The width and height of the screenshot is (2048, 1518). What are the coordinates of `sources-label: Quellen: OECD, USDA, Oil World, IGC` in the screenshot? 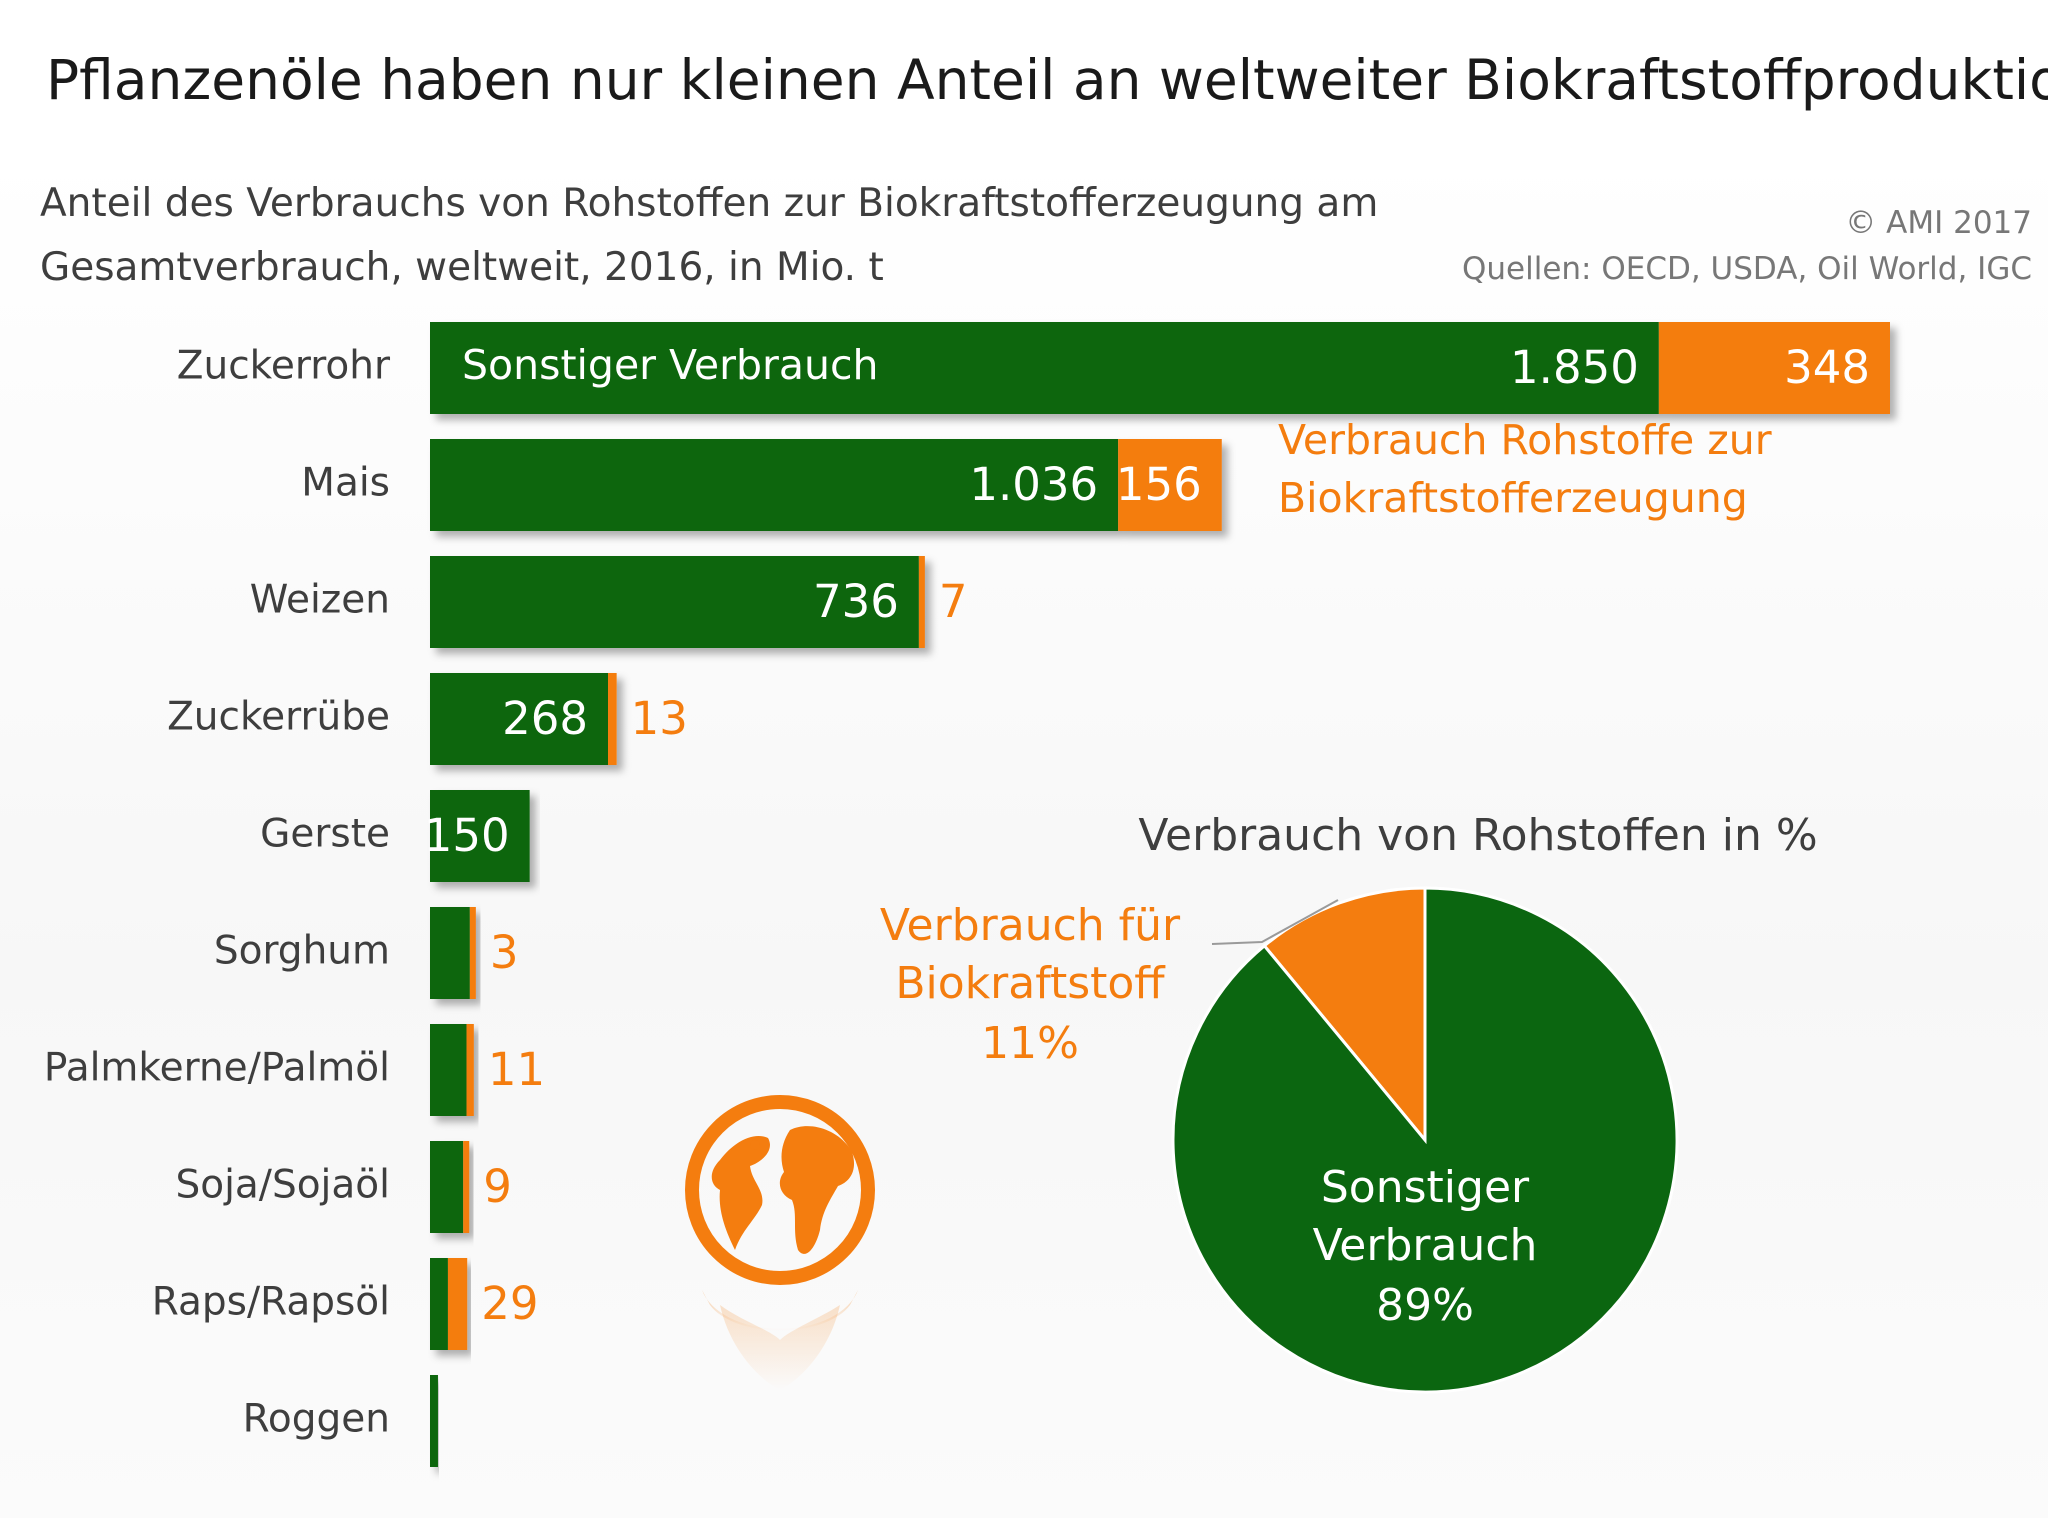 It's located at (1746, 269).